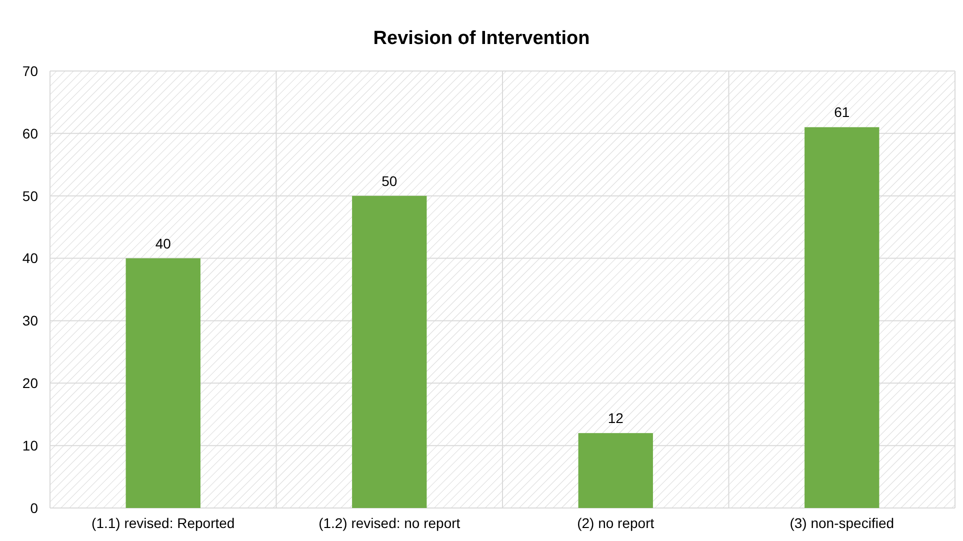 The width and height of the screenshot is (963, 541). I want to click on y-tick-label: 40, so click(30, 258).